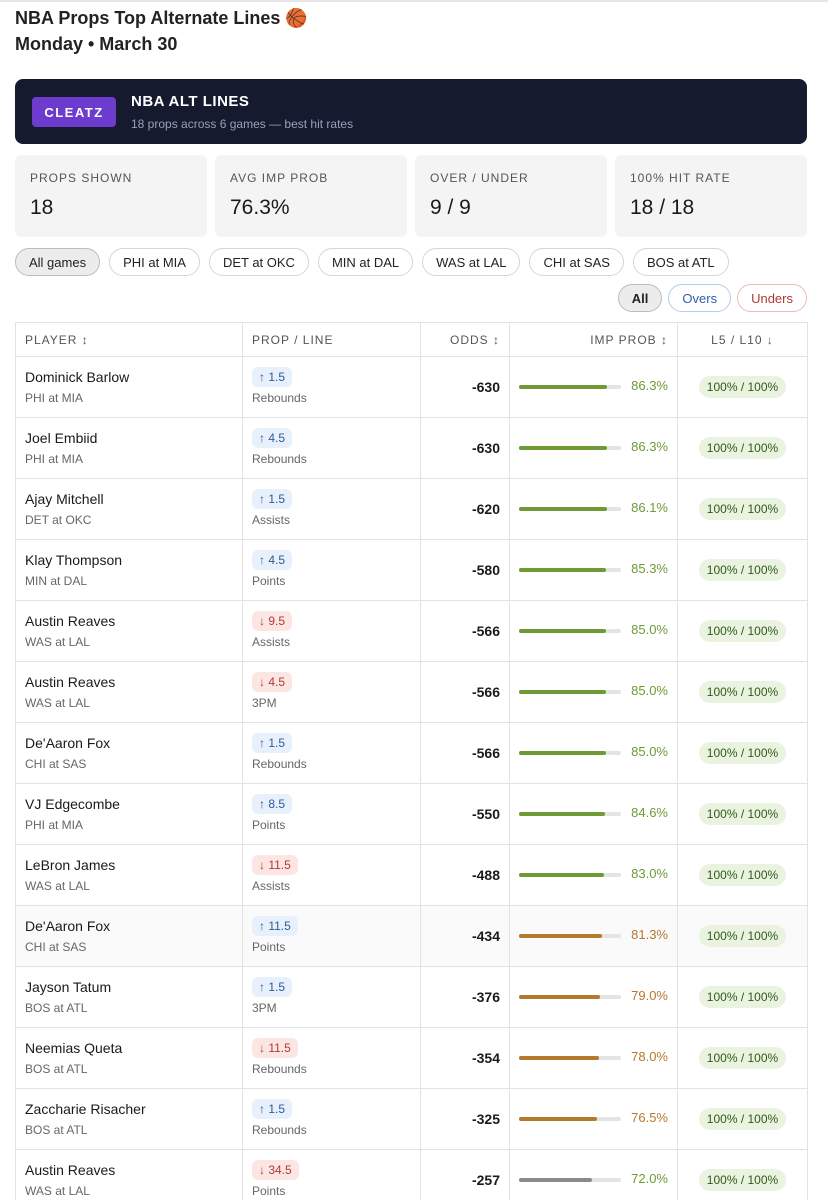 The height and width of the screenshot is (1200, 828). Describe the element at coordinates (258, 262) in the screenshot. I see `filter-det-at-okc: DET at OKC` at that location.